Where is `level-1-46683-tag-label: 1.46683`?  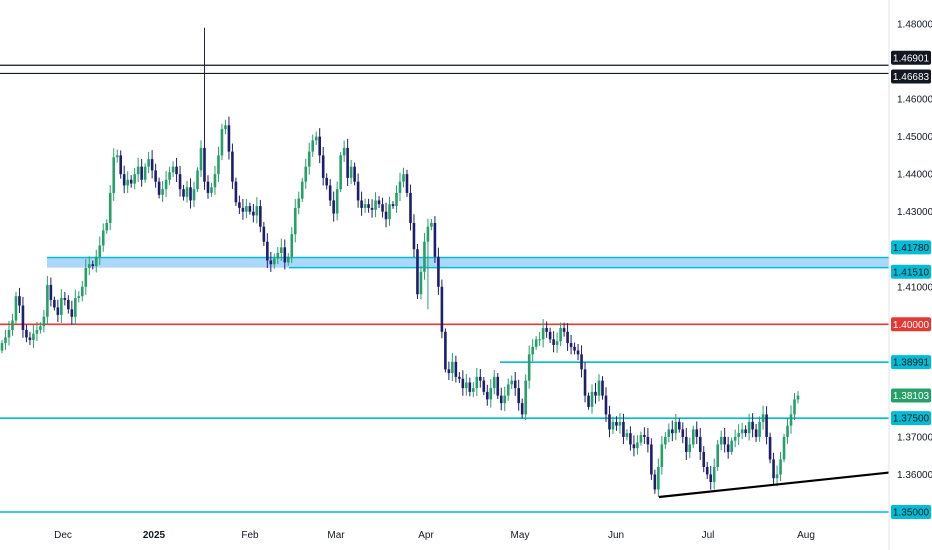
level-1-46683-tag-label: 1.46683 is located at coordinates (911, 77).